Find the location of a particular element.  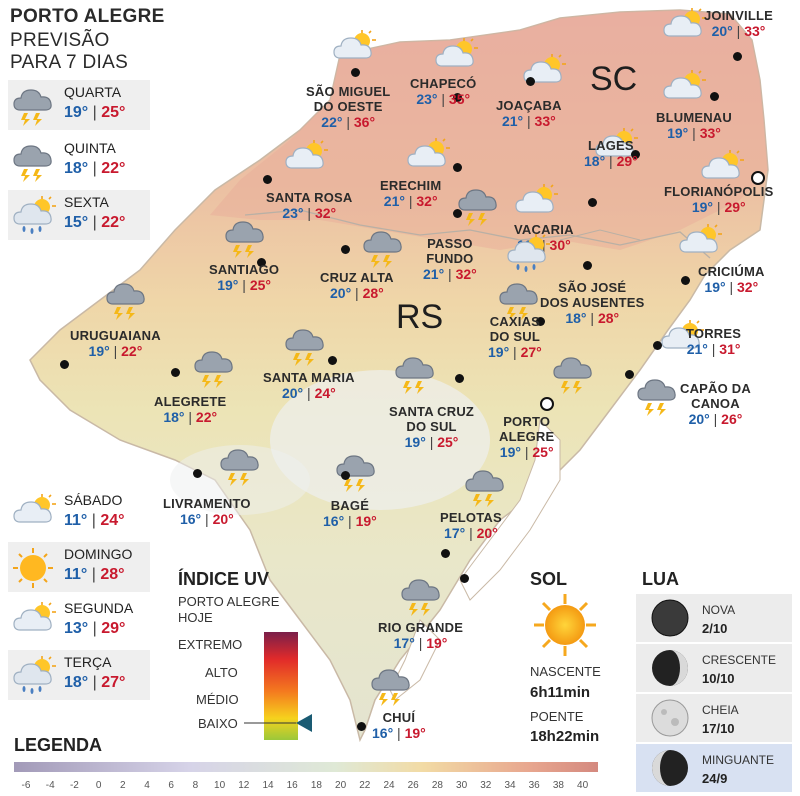

city-label-joinville: JOINVILLE 20° | 33° is located at coordinates (738, 23).